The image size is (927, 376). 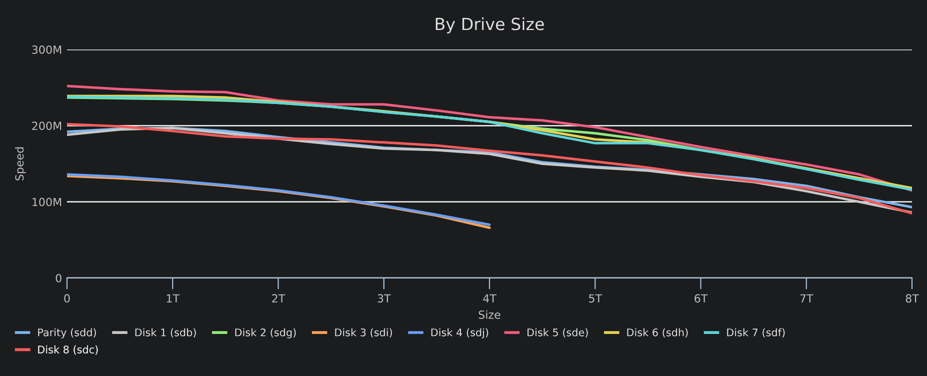 I want to click on legend-label: Disk 2 (sdg), so click(x=265, y=333).